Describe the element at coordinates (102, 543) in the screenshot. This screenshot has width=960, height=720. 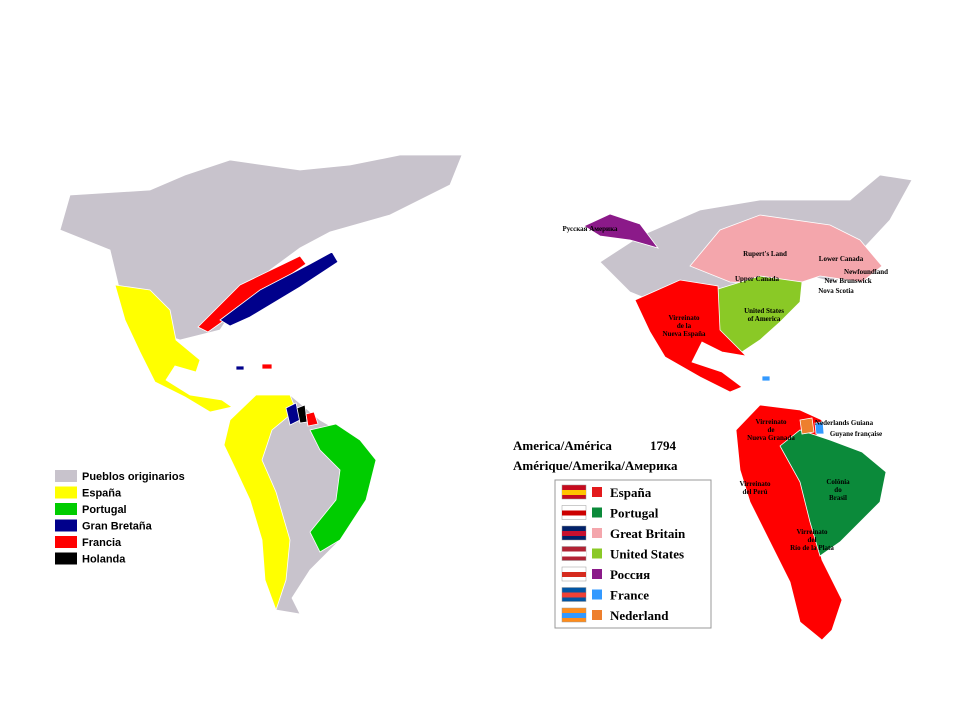
I see `legend-label: Francia` at that location.